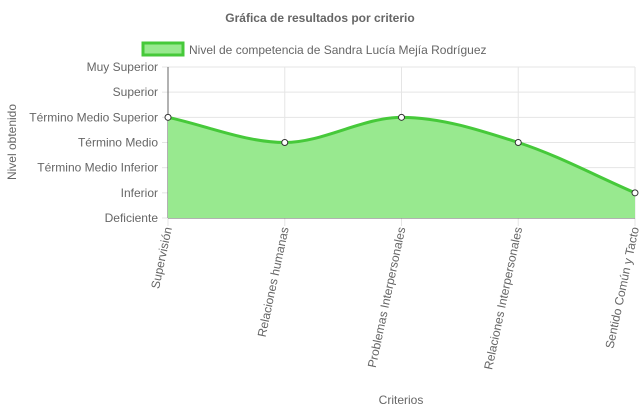 The width and height of the screenshot is (639, 411). Describe the element at coordinates (620, 287) in the screenshot. I see `x-tick-label: Sentido Común y Tacto` at that location.